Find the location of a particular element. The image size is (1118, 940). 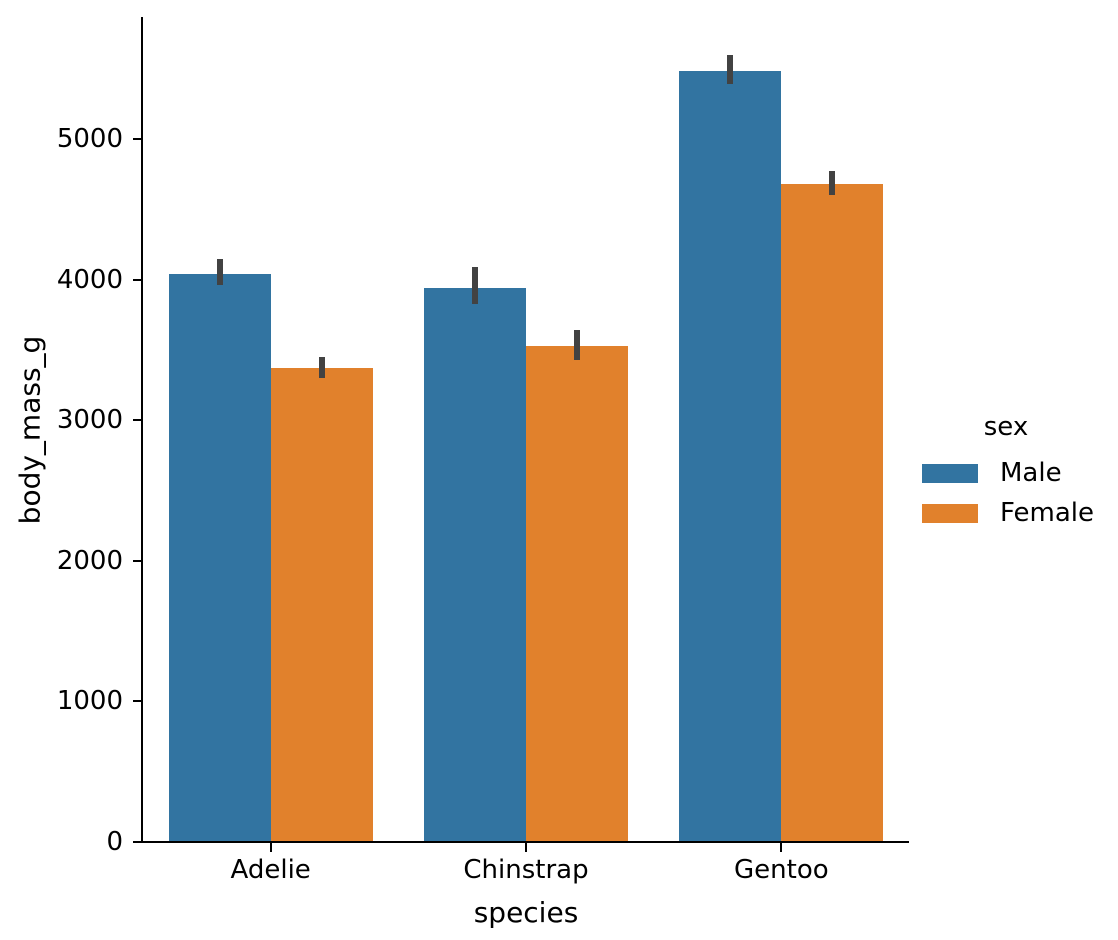

legend-entry-female: Female is located at coordinates (1013, 513).